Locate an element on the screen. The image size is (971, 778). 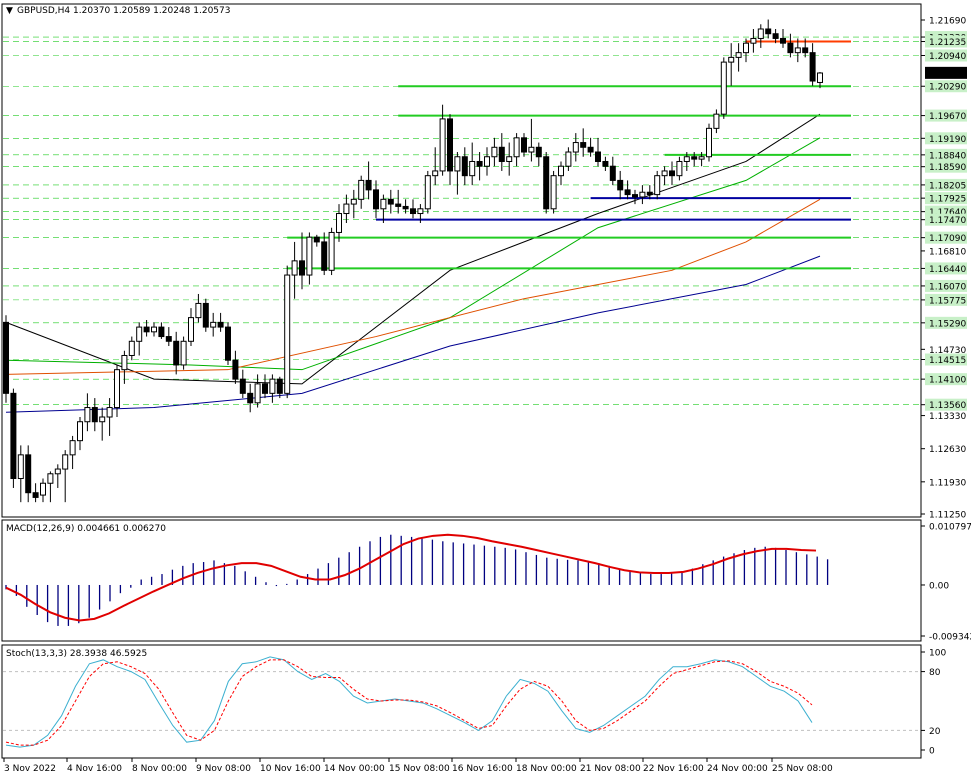
price-tick-label: 1.20940 is located at coordinates (947, 57).